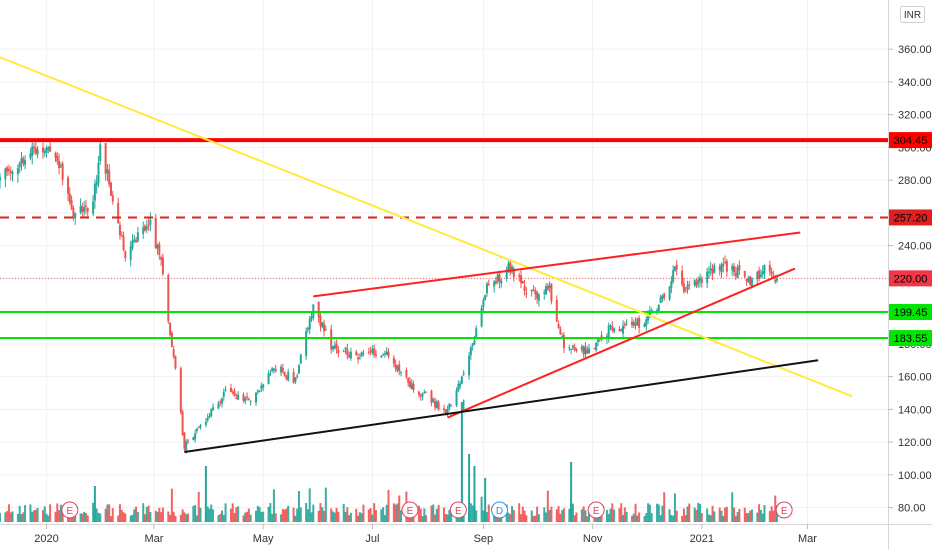 The height and width of the screenshot is (555, 932). Describe the element at coordinates (911, 218) in the screenshot. I see `price-level-label: 257.20` at that location.